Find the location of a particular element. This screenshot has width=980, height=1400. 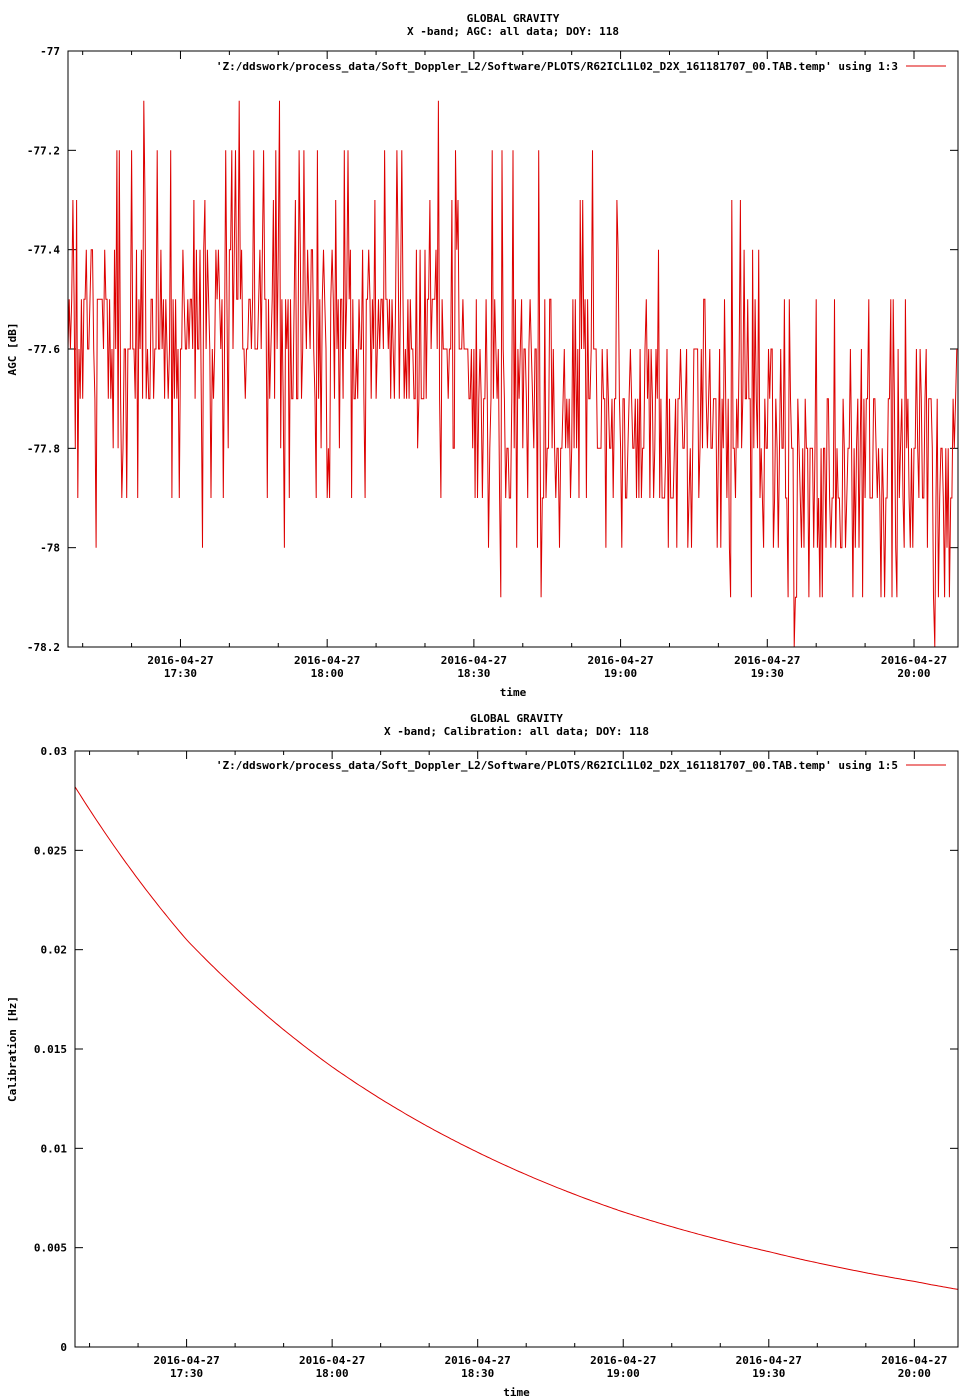

y-tick-label: -77.6 is located at coordinates (43, 349).